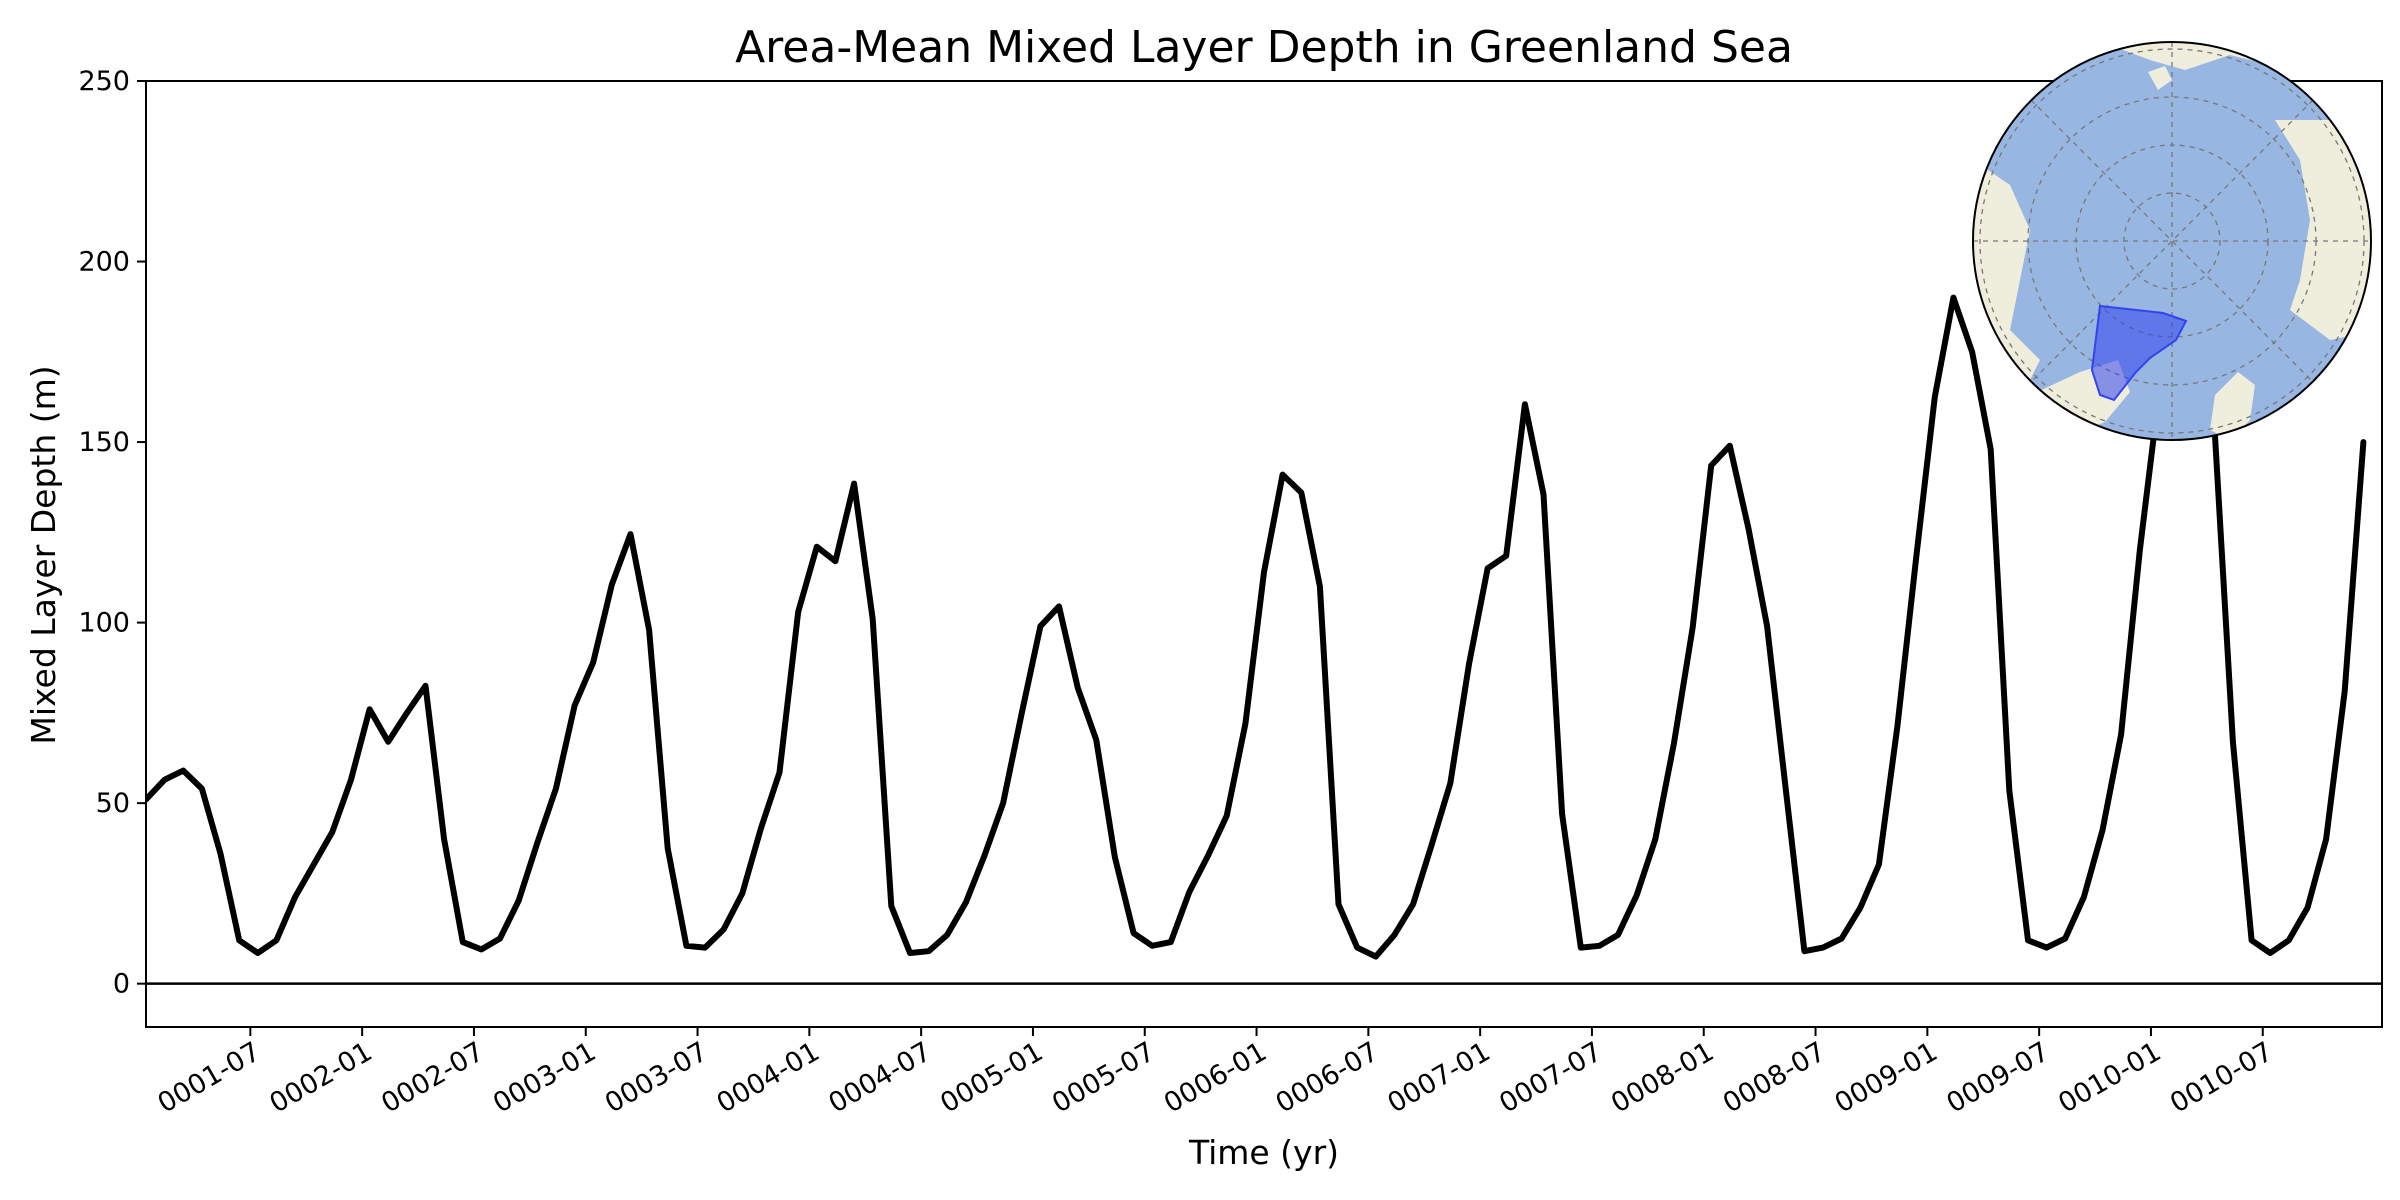 This screenshot has height=1200, width=2400. What do you see at coordinates (43, 554) in the screenshot?
I see `y-axis-label: Mixed Layer Depth (m)` at bounding box center [43, 554].